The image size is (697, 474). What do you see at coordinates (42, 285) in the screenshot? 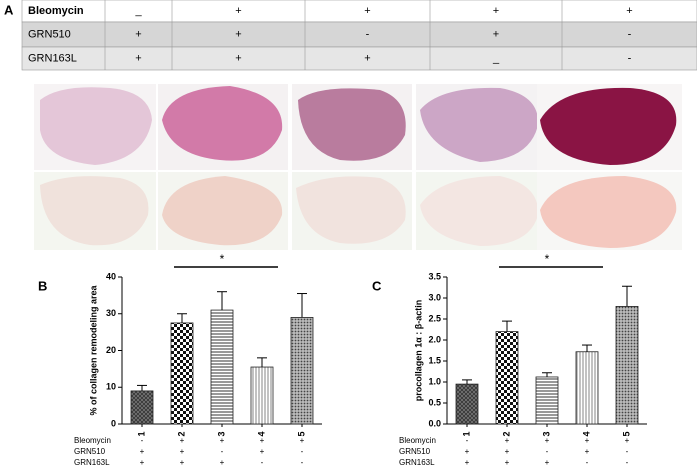
I see `panel-label: B` at bounding box center [42, 285].